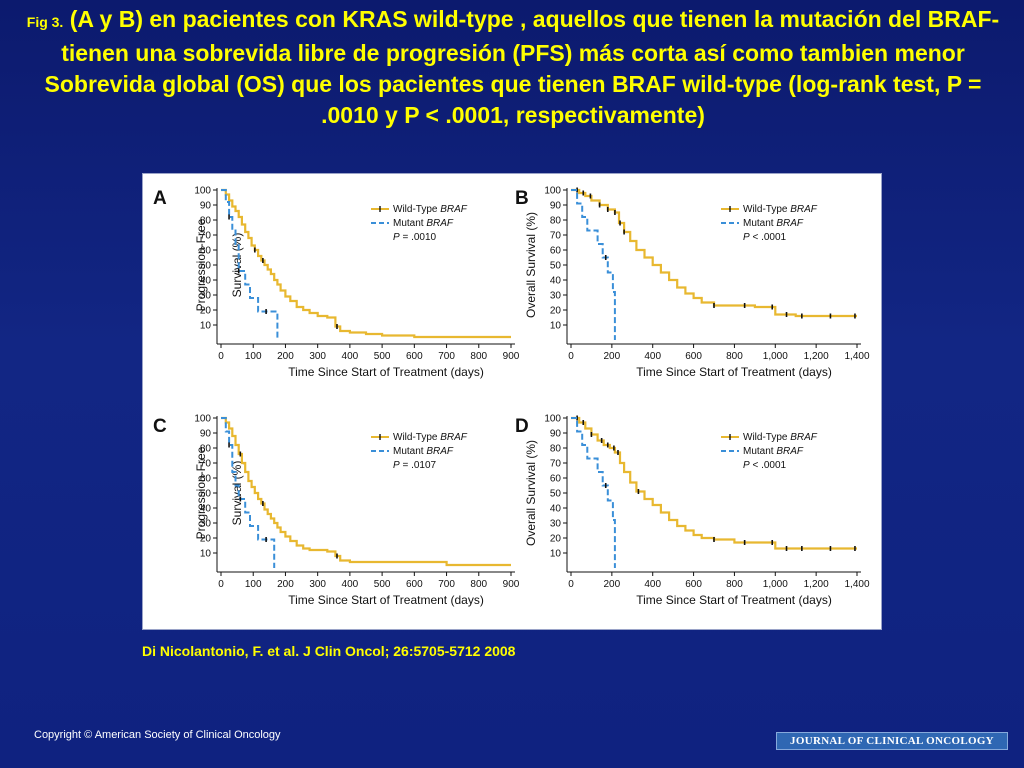 The image size is (1024, 768). I want to click on panel-letter: C, so click(160, 426).